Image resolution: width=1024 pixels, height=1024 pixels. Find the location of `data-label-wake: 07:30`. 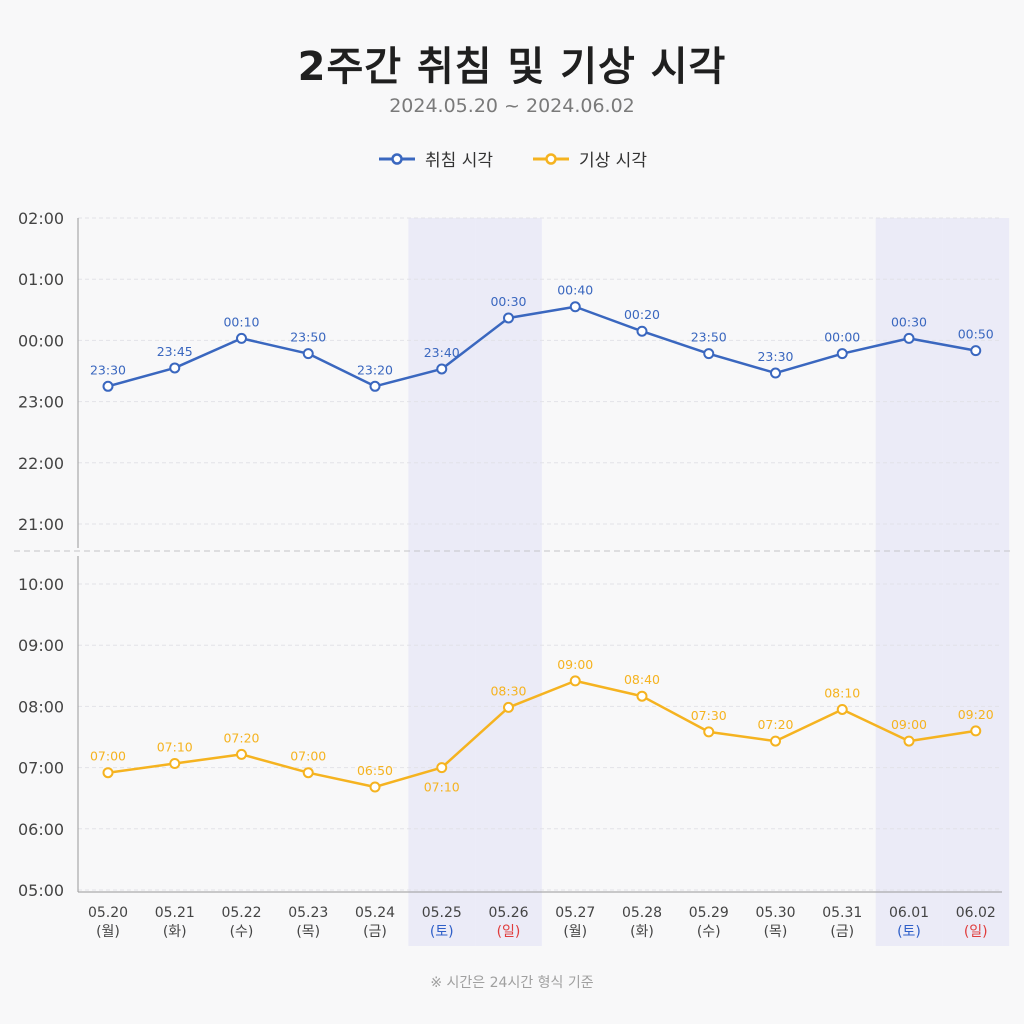

data-label-wake: 07:30 is located at coordinates (709, 715).